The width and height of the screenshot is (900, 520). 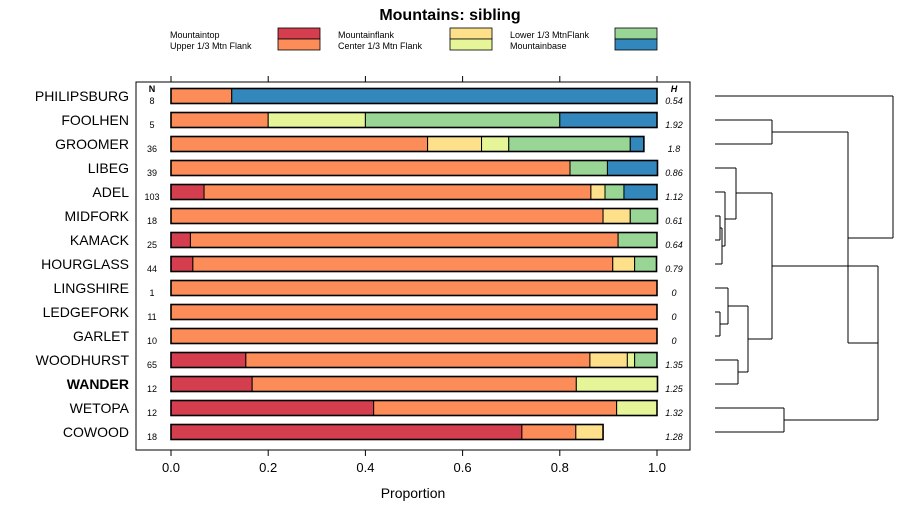 I want to click on category-label: KAMACK, so click(x=100, y=240).